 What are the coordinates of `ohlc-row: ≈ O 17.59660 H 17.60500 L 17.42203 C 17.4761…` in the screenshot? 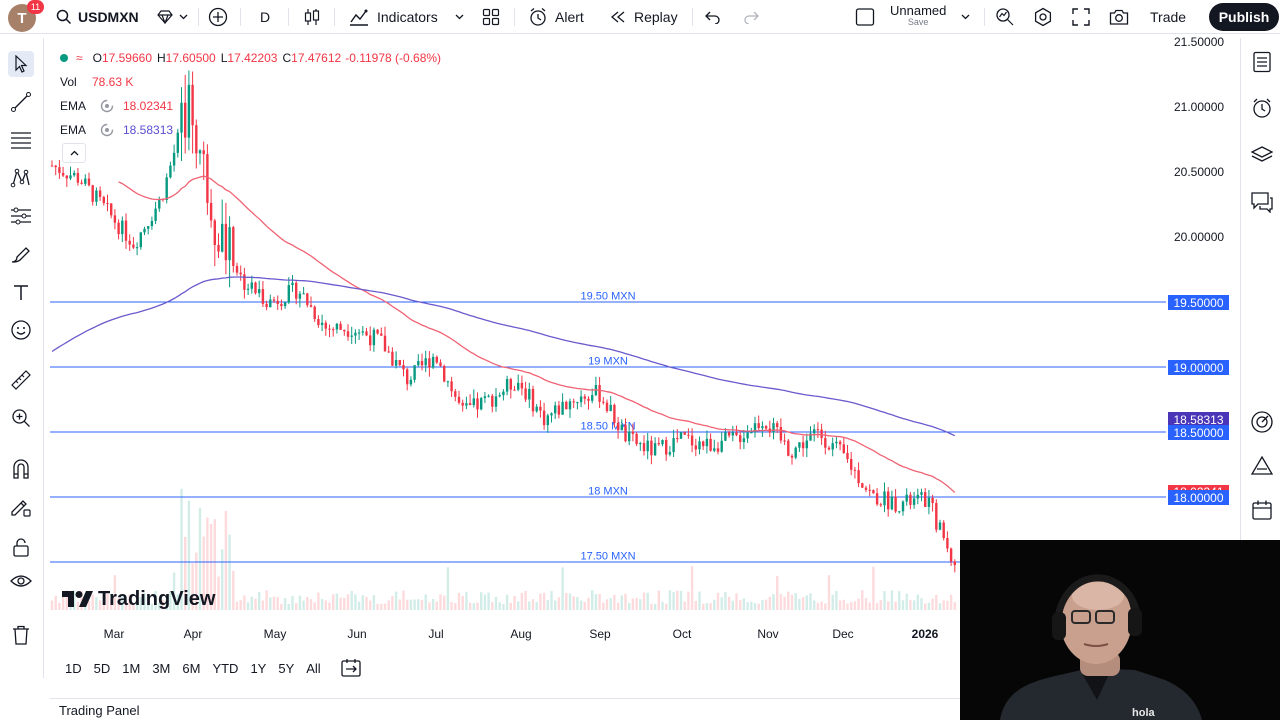 It's located at (250, 58).